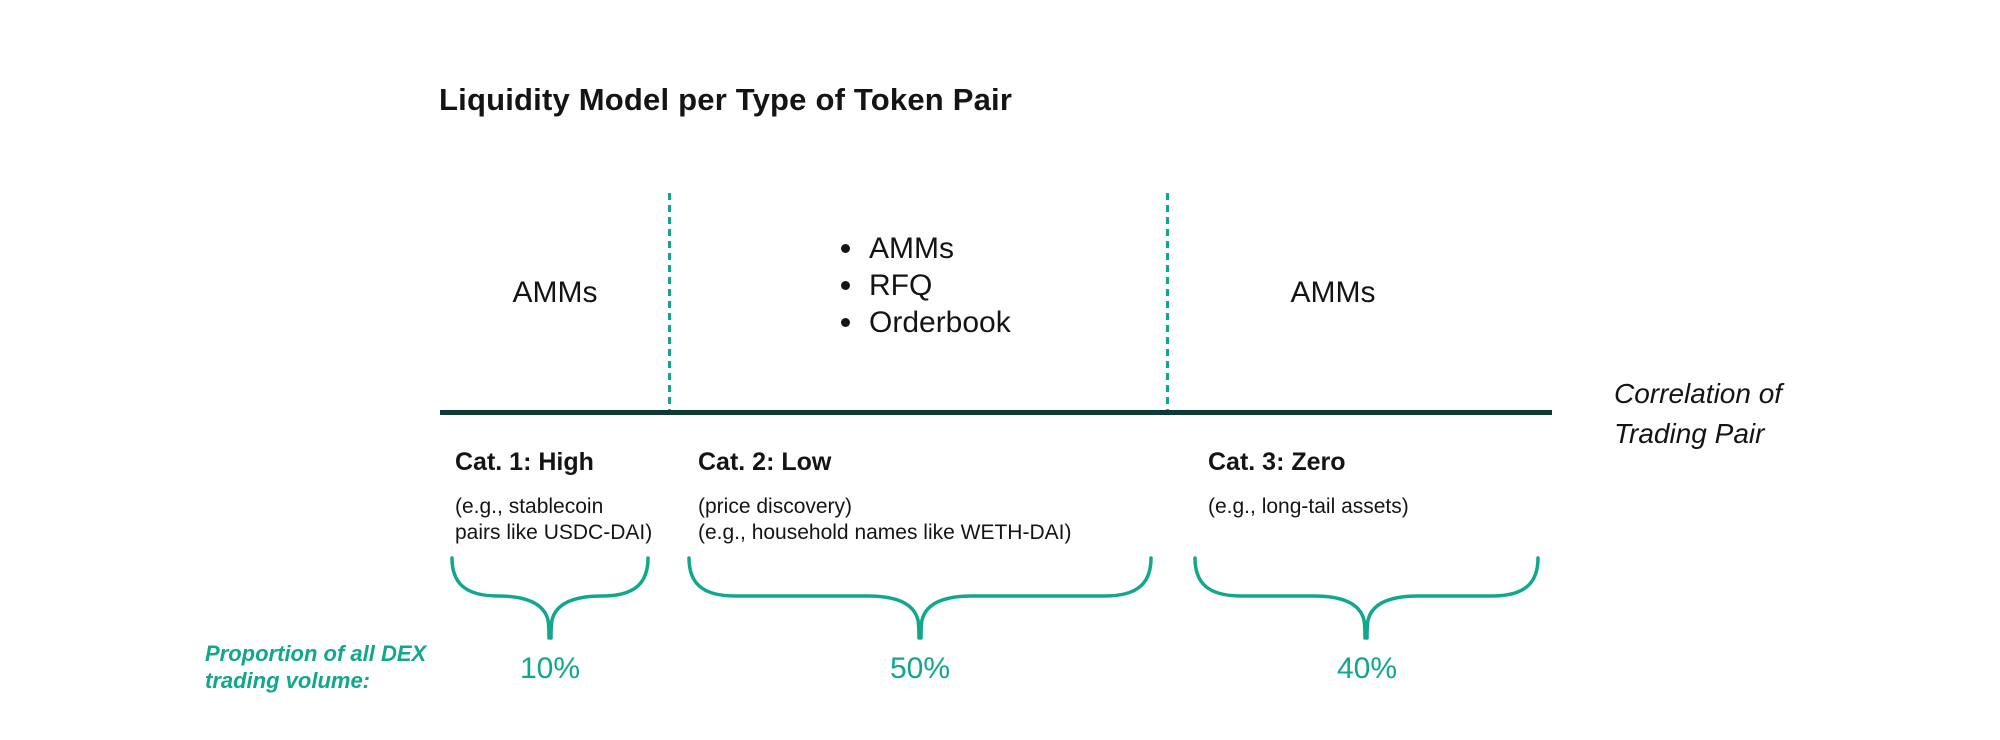 The width and height of the screenshot is (2000, 740). Describe the element at coordinates (911, 248) in the screenshot. I see `model-label: AMMs` at that location.